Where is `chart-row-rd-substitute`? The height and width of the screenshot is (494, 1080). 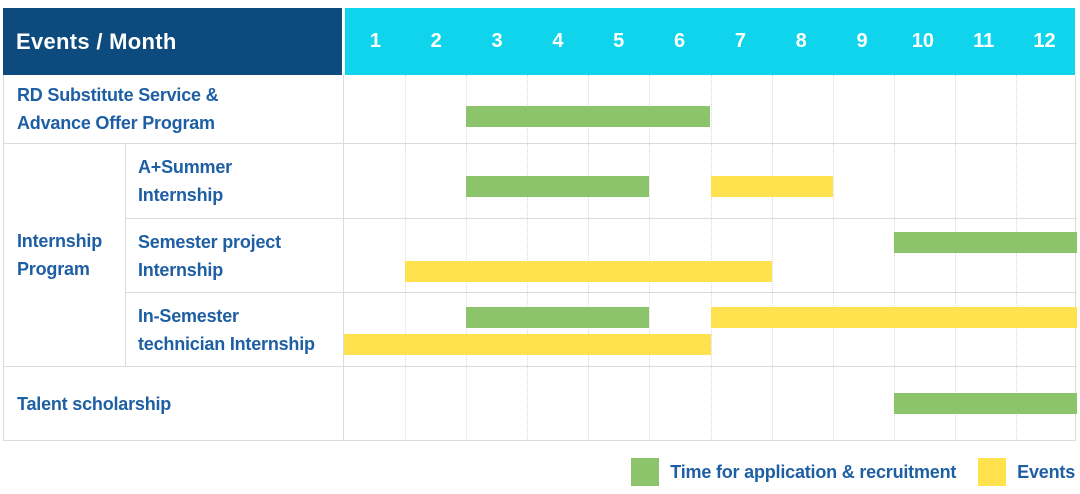
chart-row-rd-substitute is located at coordinates (710, 109).